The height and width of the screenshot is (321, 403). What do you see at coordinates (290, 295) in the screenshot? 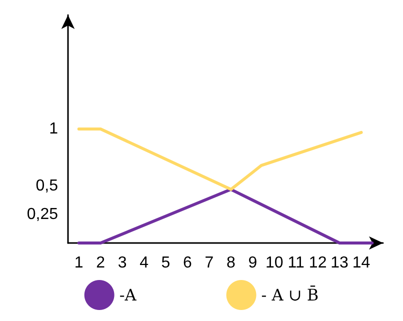
I see `legend-label: - A ∪ B̄` at bounding box center [290, 295].